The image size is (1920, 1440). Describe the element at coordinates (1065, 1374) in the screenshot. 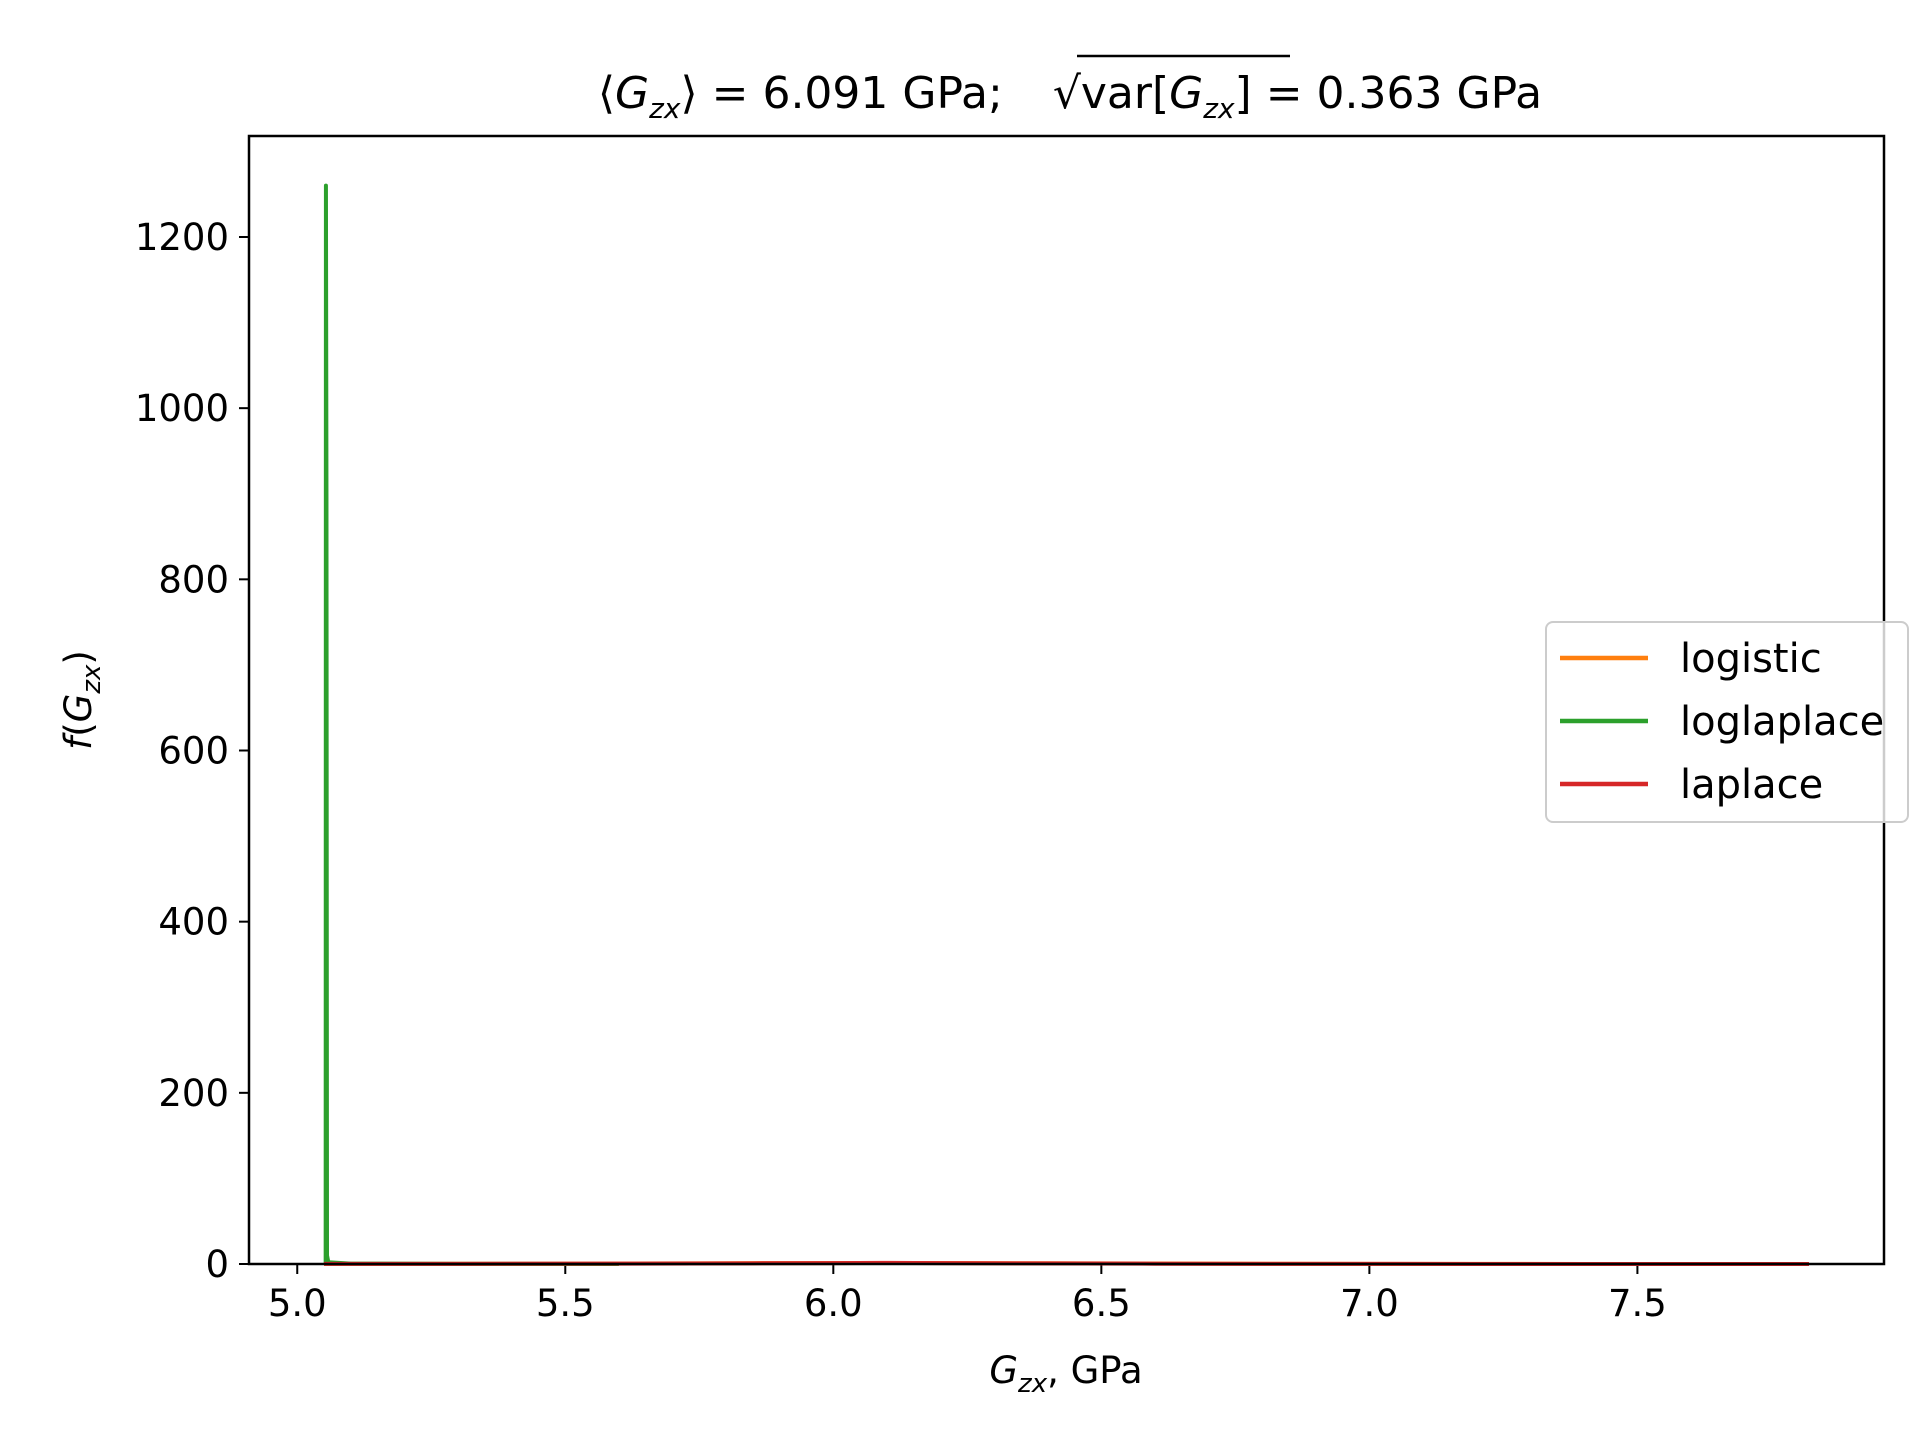

I see `x-axis-label: Gzx, GPa` at that location.